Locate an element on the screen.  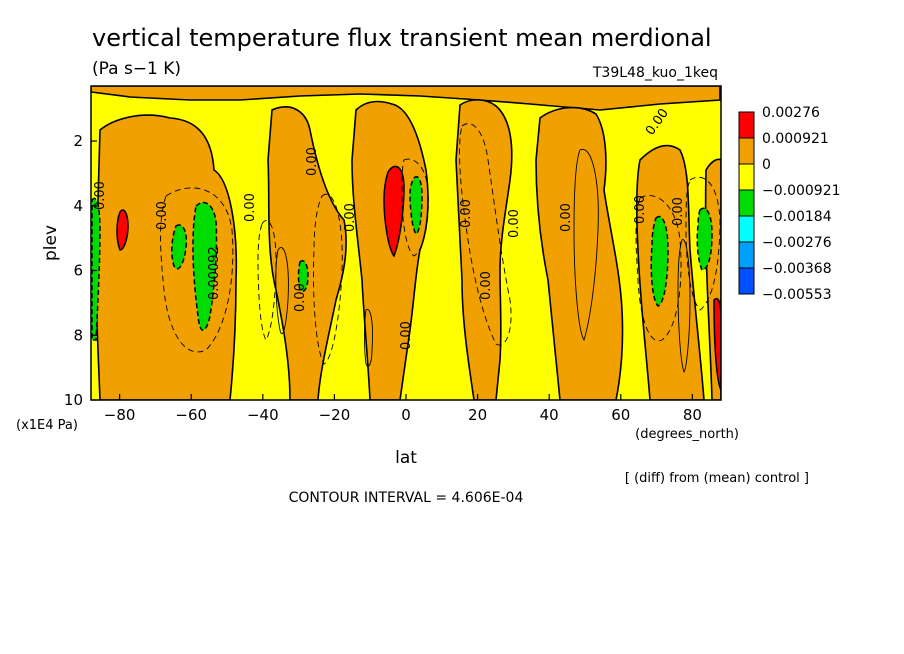
x-tick-label: −40 is located at coordinates (263, 415).